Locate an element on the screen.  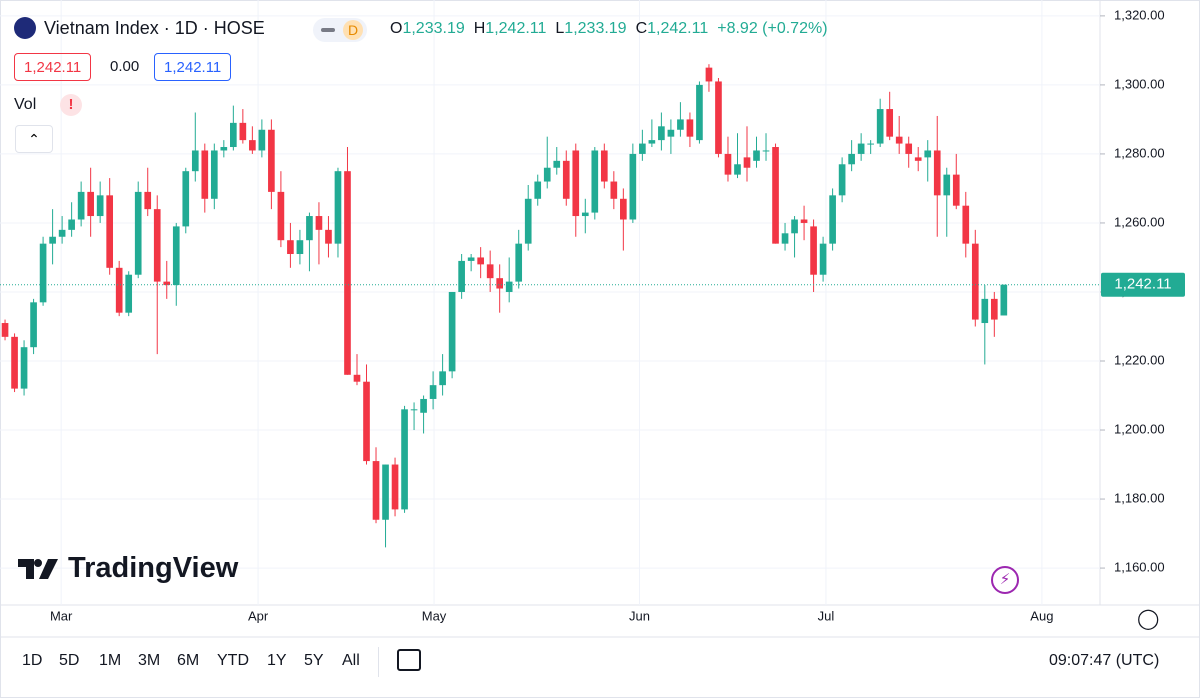
ohlc-value: 1,233.19 is located at coordinates (433, 28).